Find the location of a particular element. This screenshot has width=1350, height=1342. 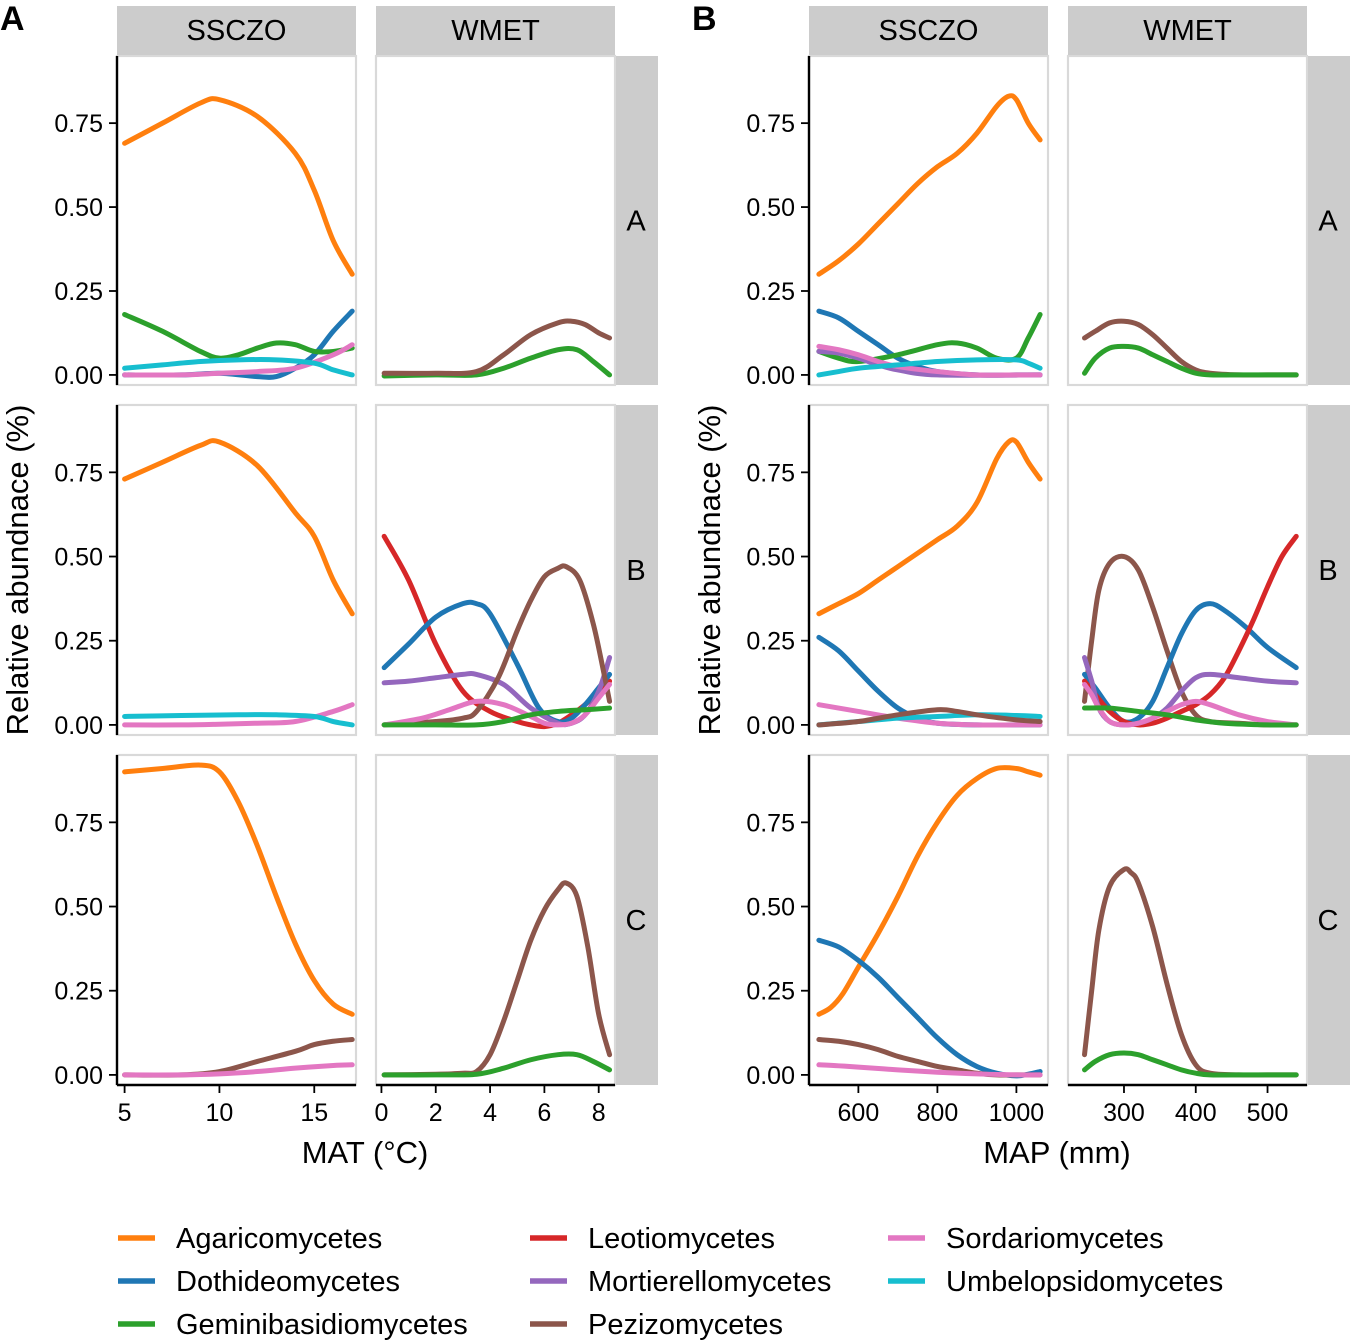

series-line-pezizomycetes-b-ssczo-b is located at coordinates (929, 717).